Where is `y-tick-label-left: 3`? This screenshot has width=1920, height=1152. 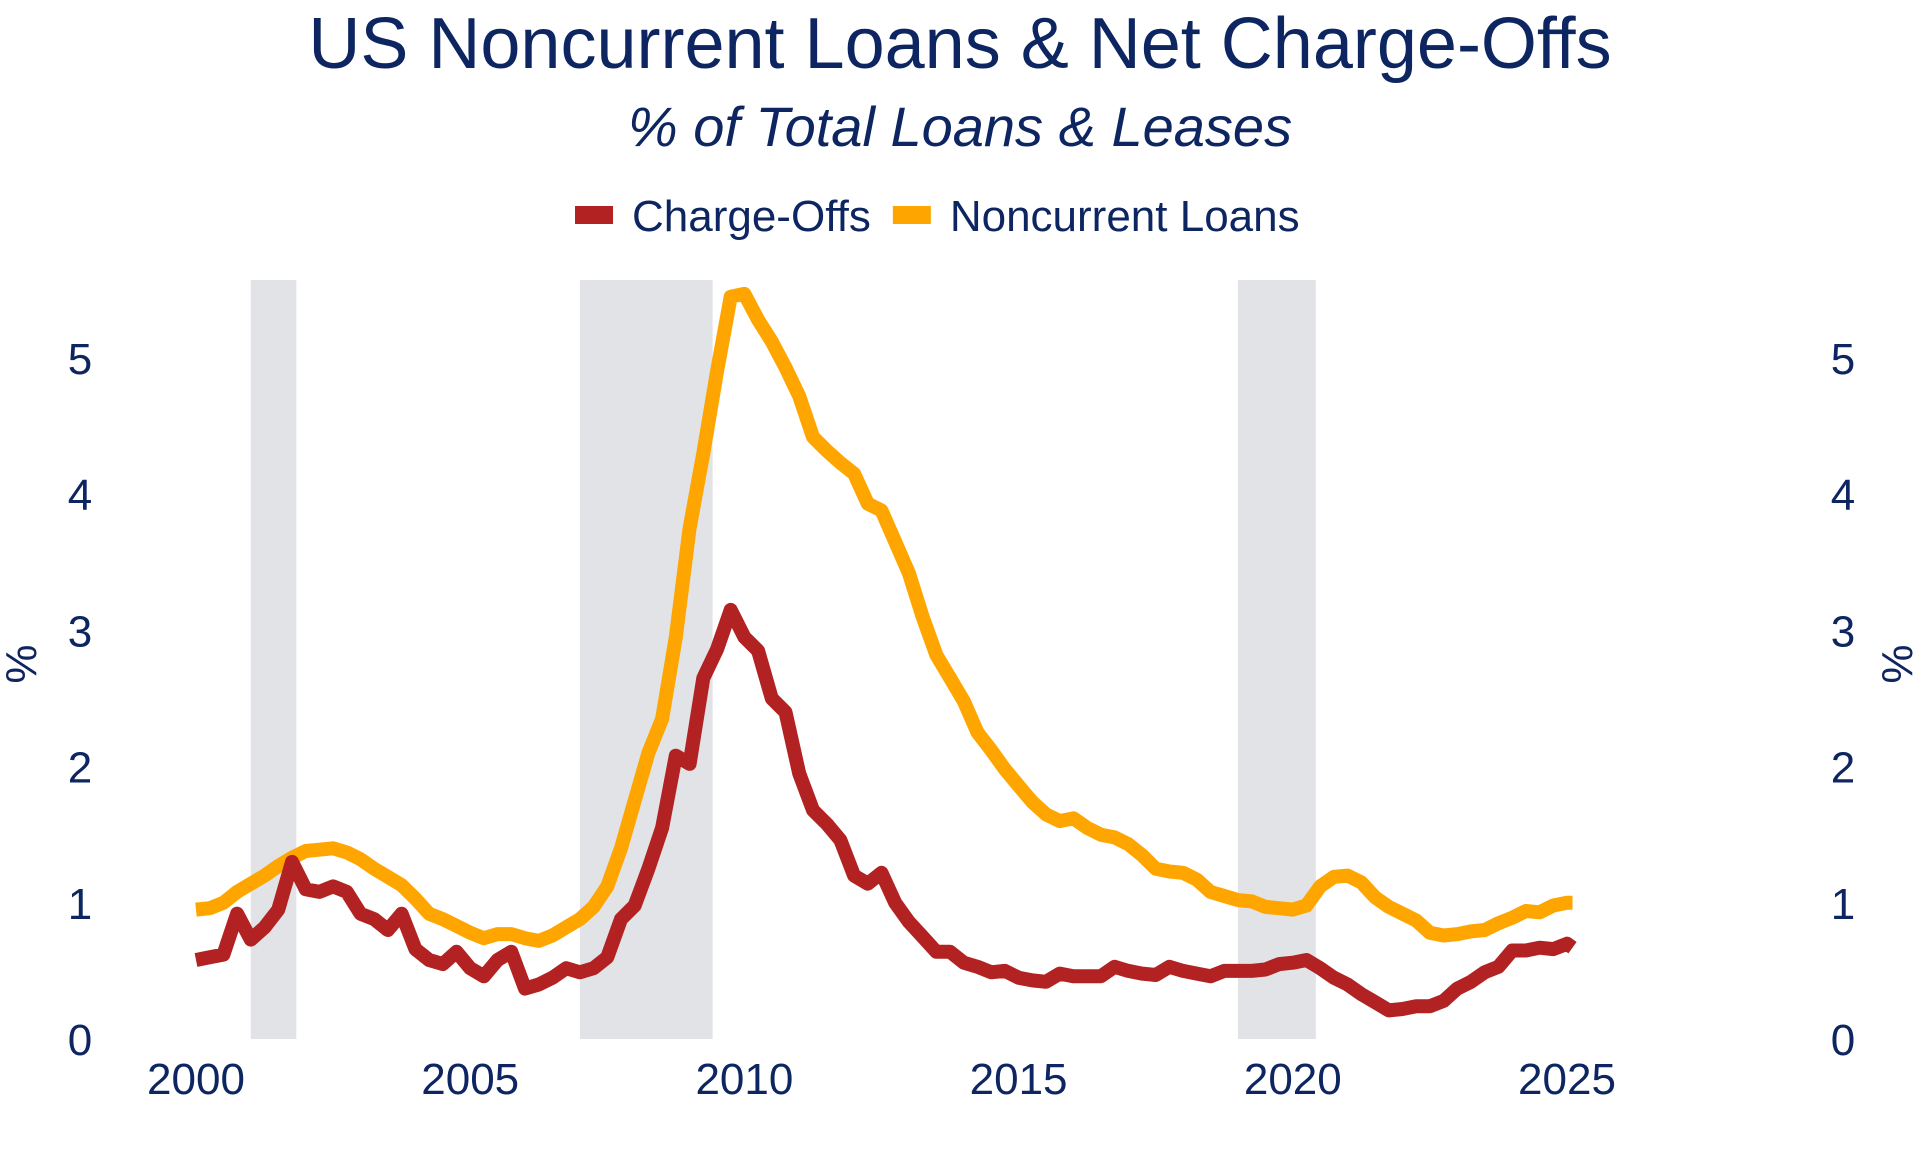 y-tick-label-left: 3 is located at coordinates (80, 631).